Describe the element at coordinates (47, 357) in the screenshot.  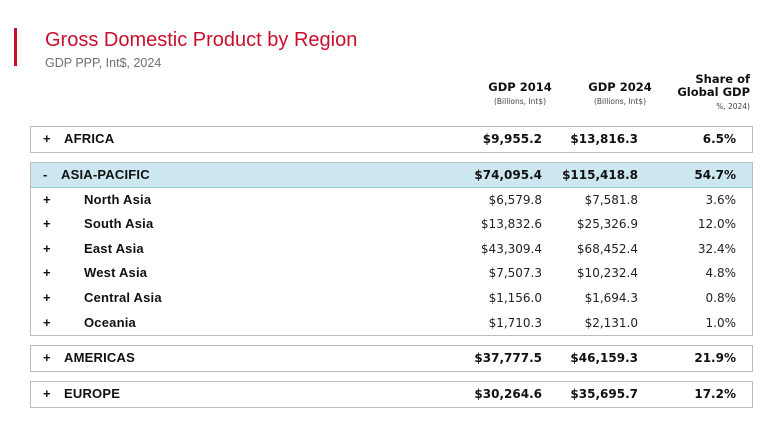
I see `expand-toggle-americas: +` at that location.